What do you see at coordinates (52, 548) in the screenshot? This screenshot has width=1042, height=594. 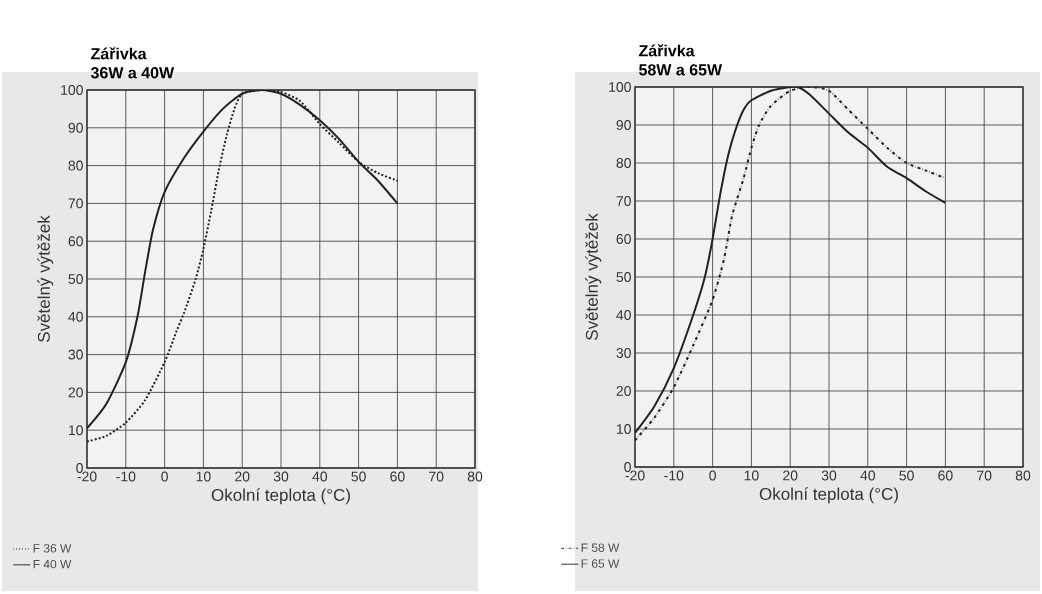 I see `legend-label: F 36 W` at bounding box center [52, 548].